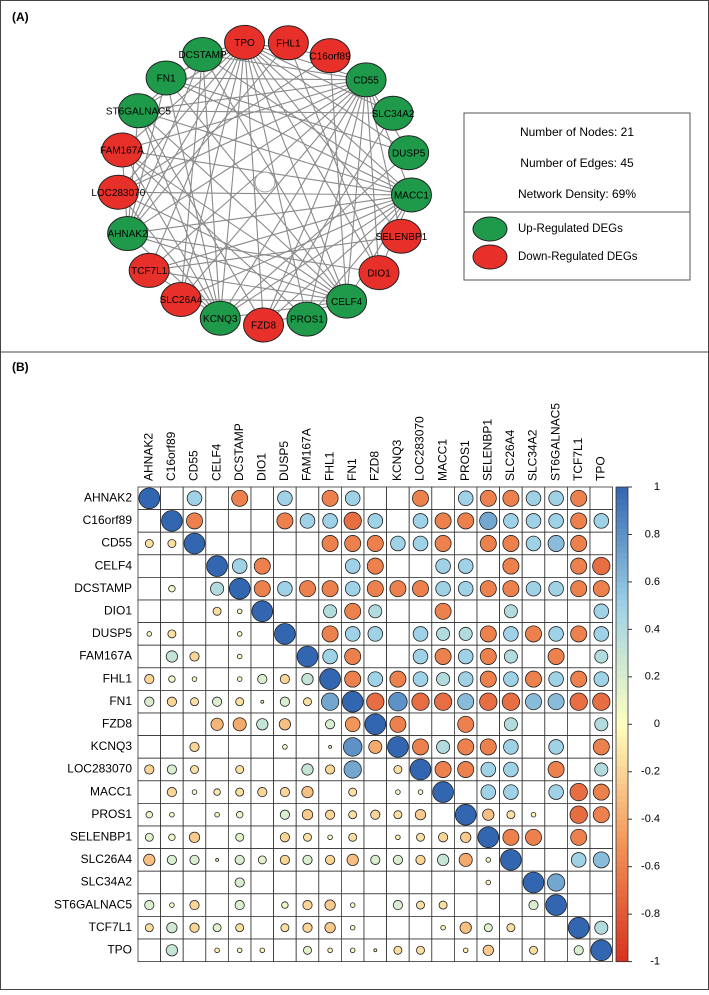  Describe the element at coordinates (118, 193) in the screenshot. I see `node-label: LOC283070` at that location.